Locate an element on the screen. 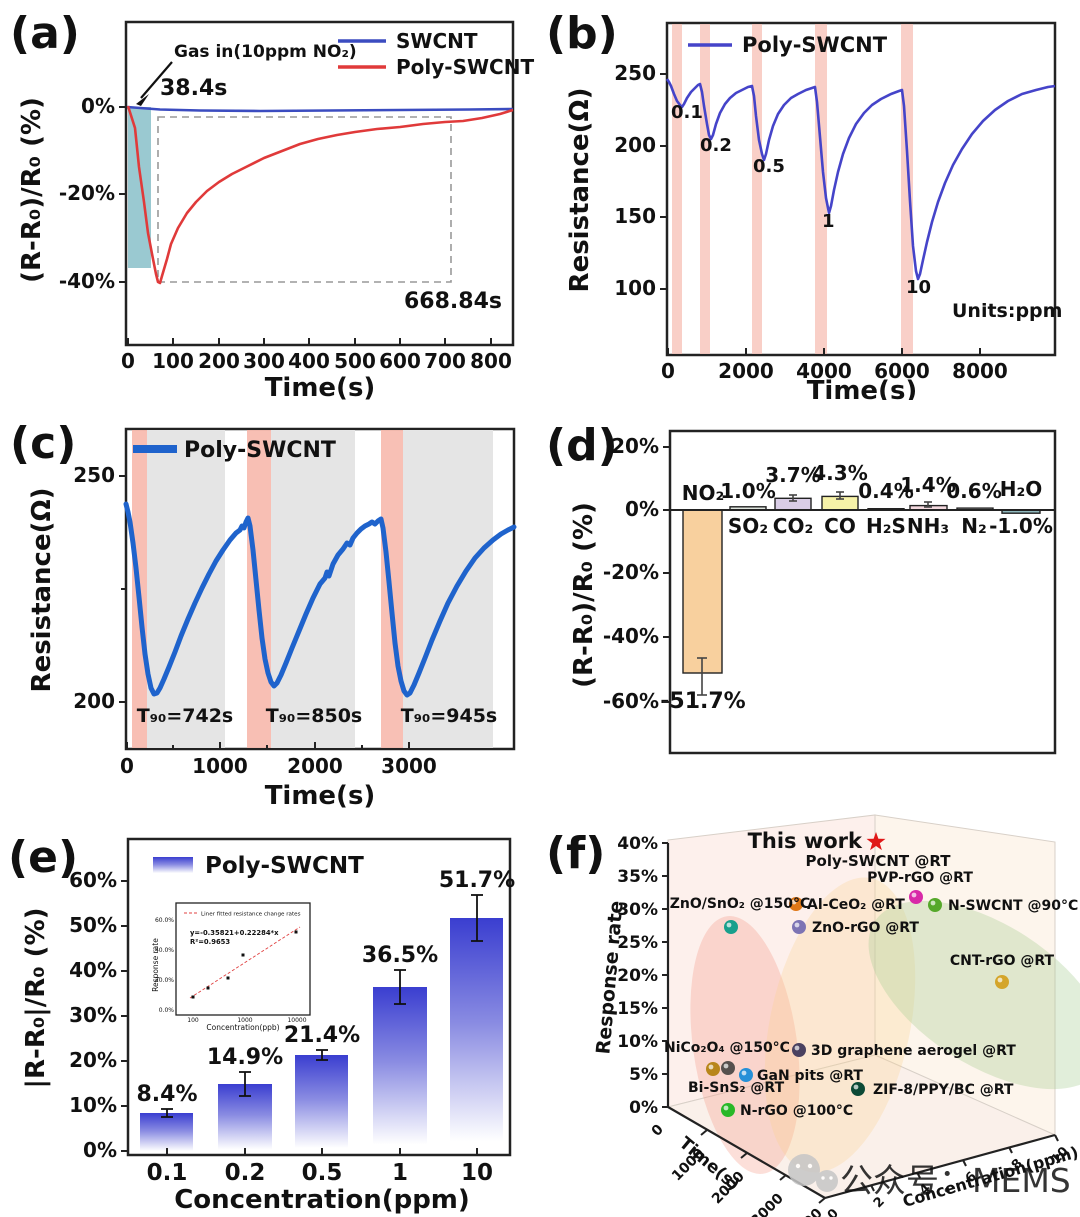 The image size is (1080, 1217). this-work-title: This work Poly-SWCNT @RT is located at coordinates (850, 849).